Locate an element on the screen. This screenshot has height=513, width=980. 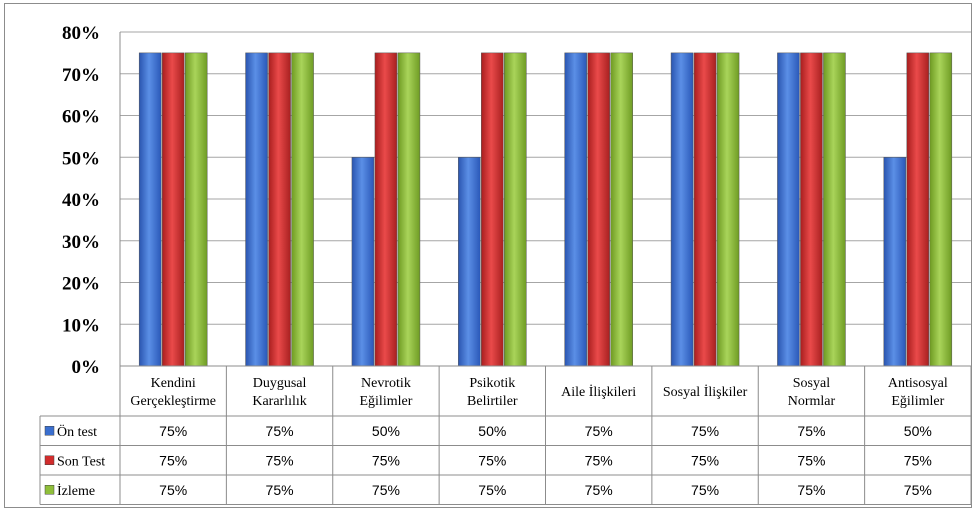
category-label: Kararlılık is located at coordinates (279, 401).